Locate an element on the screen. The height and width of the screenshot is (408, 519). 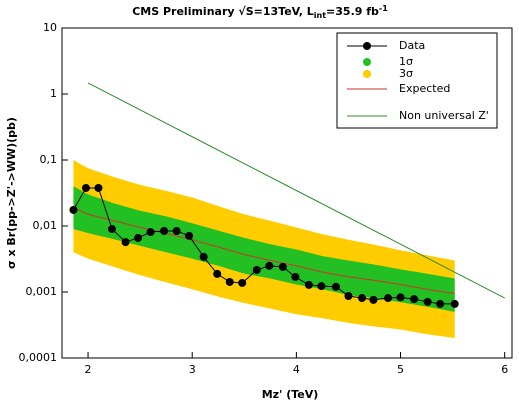
y-tick-label: 0,0001 is located at coordinates (38, 357).